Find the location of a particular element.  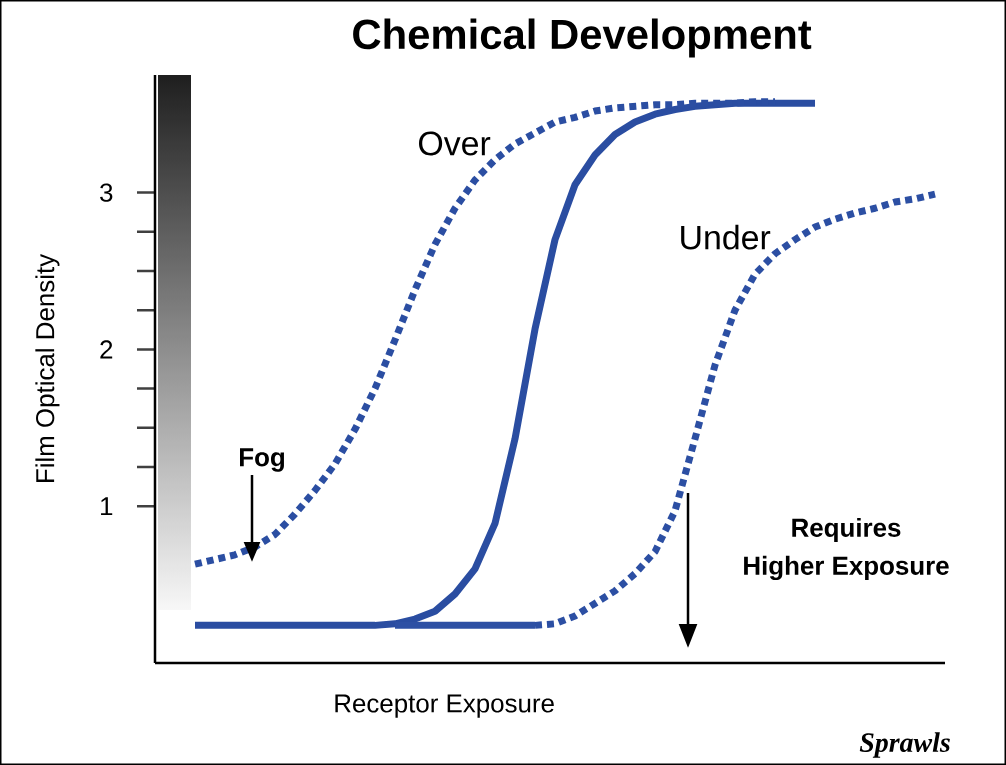

y-tick-label: 3 is located at coordinates (106, 192).